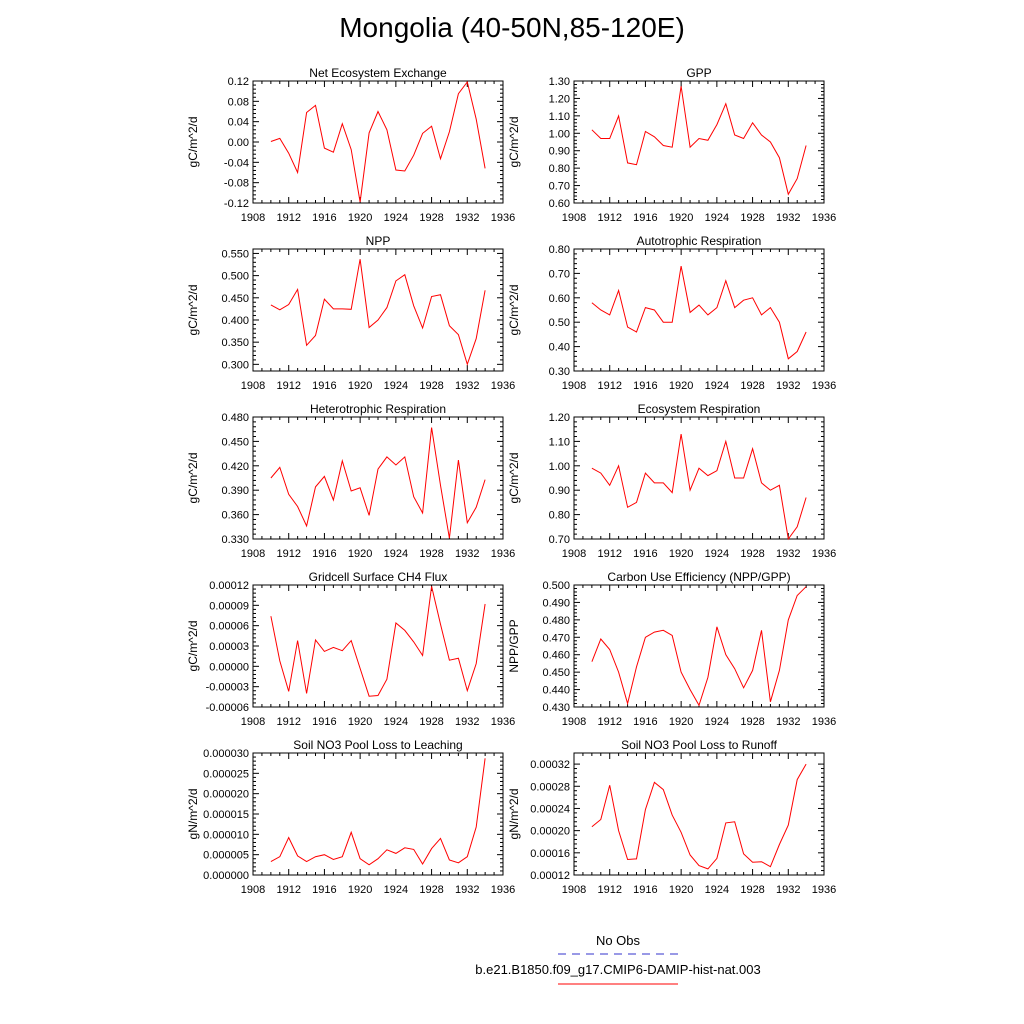 This screenshot has width=1024, height=1024. What do you see at coordinates (559, 250) in the screenshot?
I see `y-tick-label: 0.80` at bounding box center [559, 250].